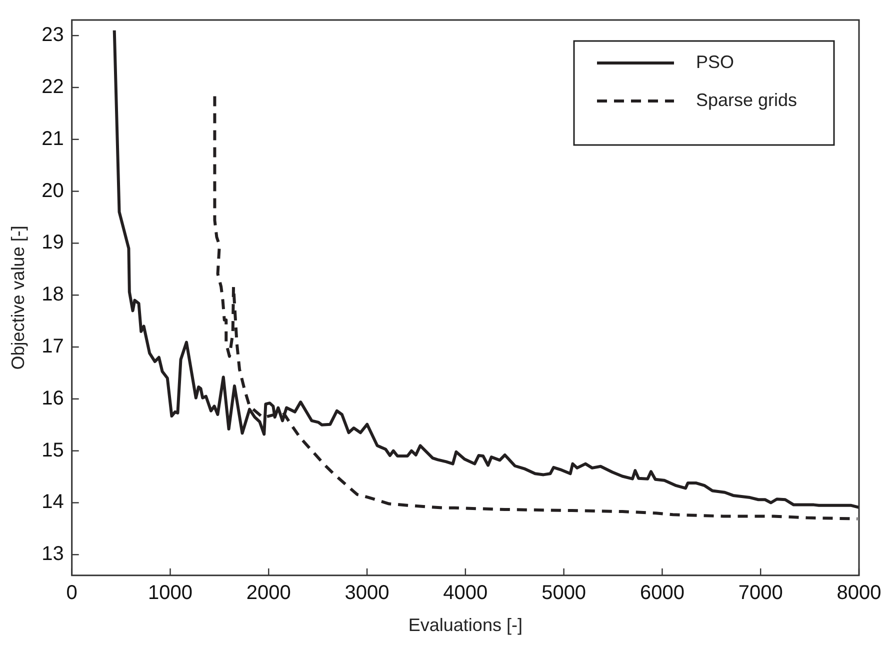 Image resolution: width=893 pixels, height=645 pixels. Describe the element at coordinates (53, 554) in the screenshot. I see `y-tick-label: 13` at that location.